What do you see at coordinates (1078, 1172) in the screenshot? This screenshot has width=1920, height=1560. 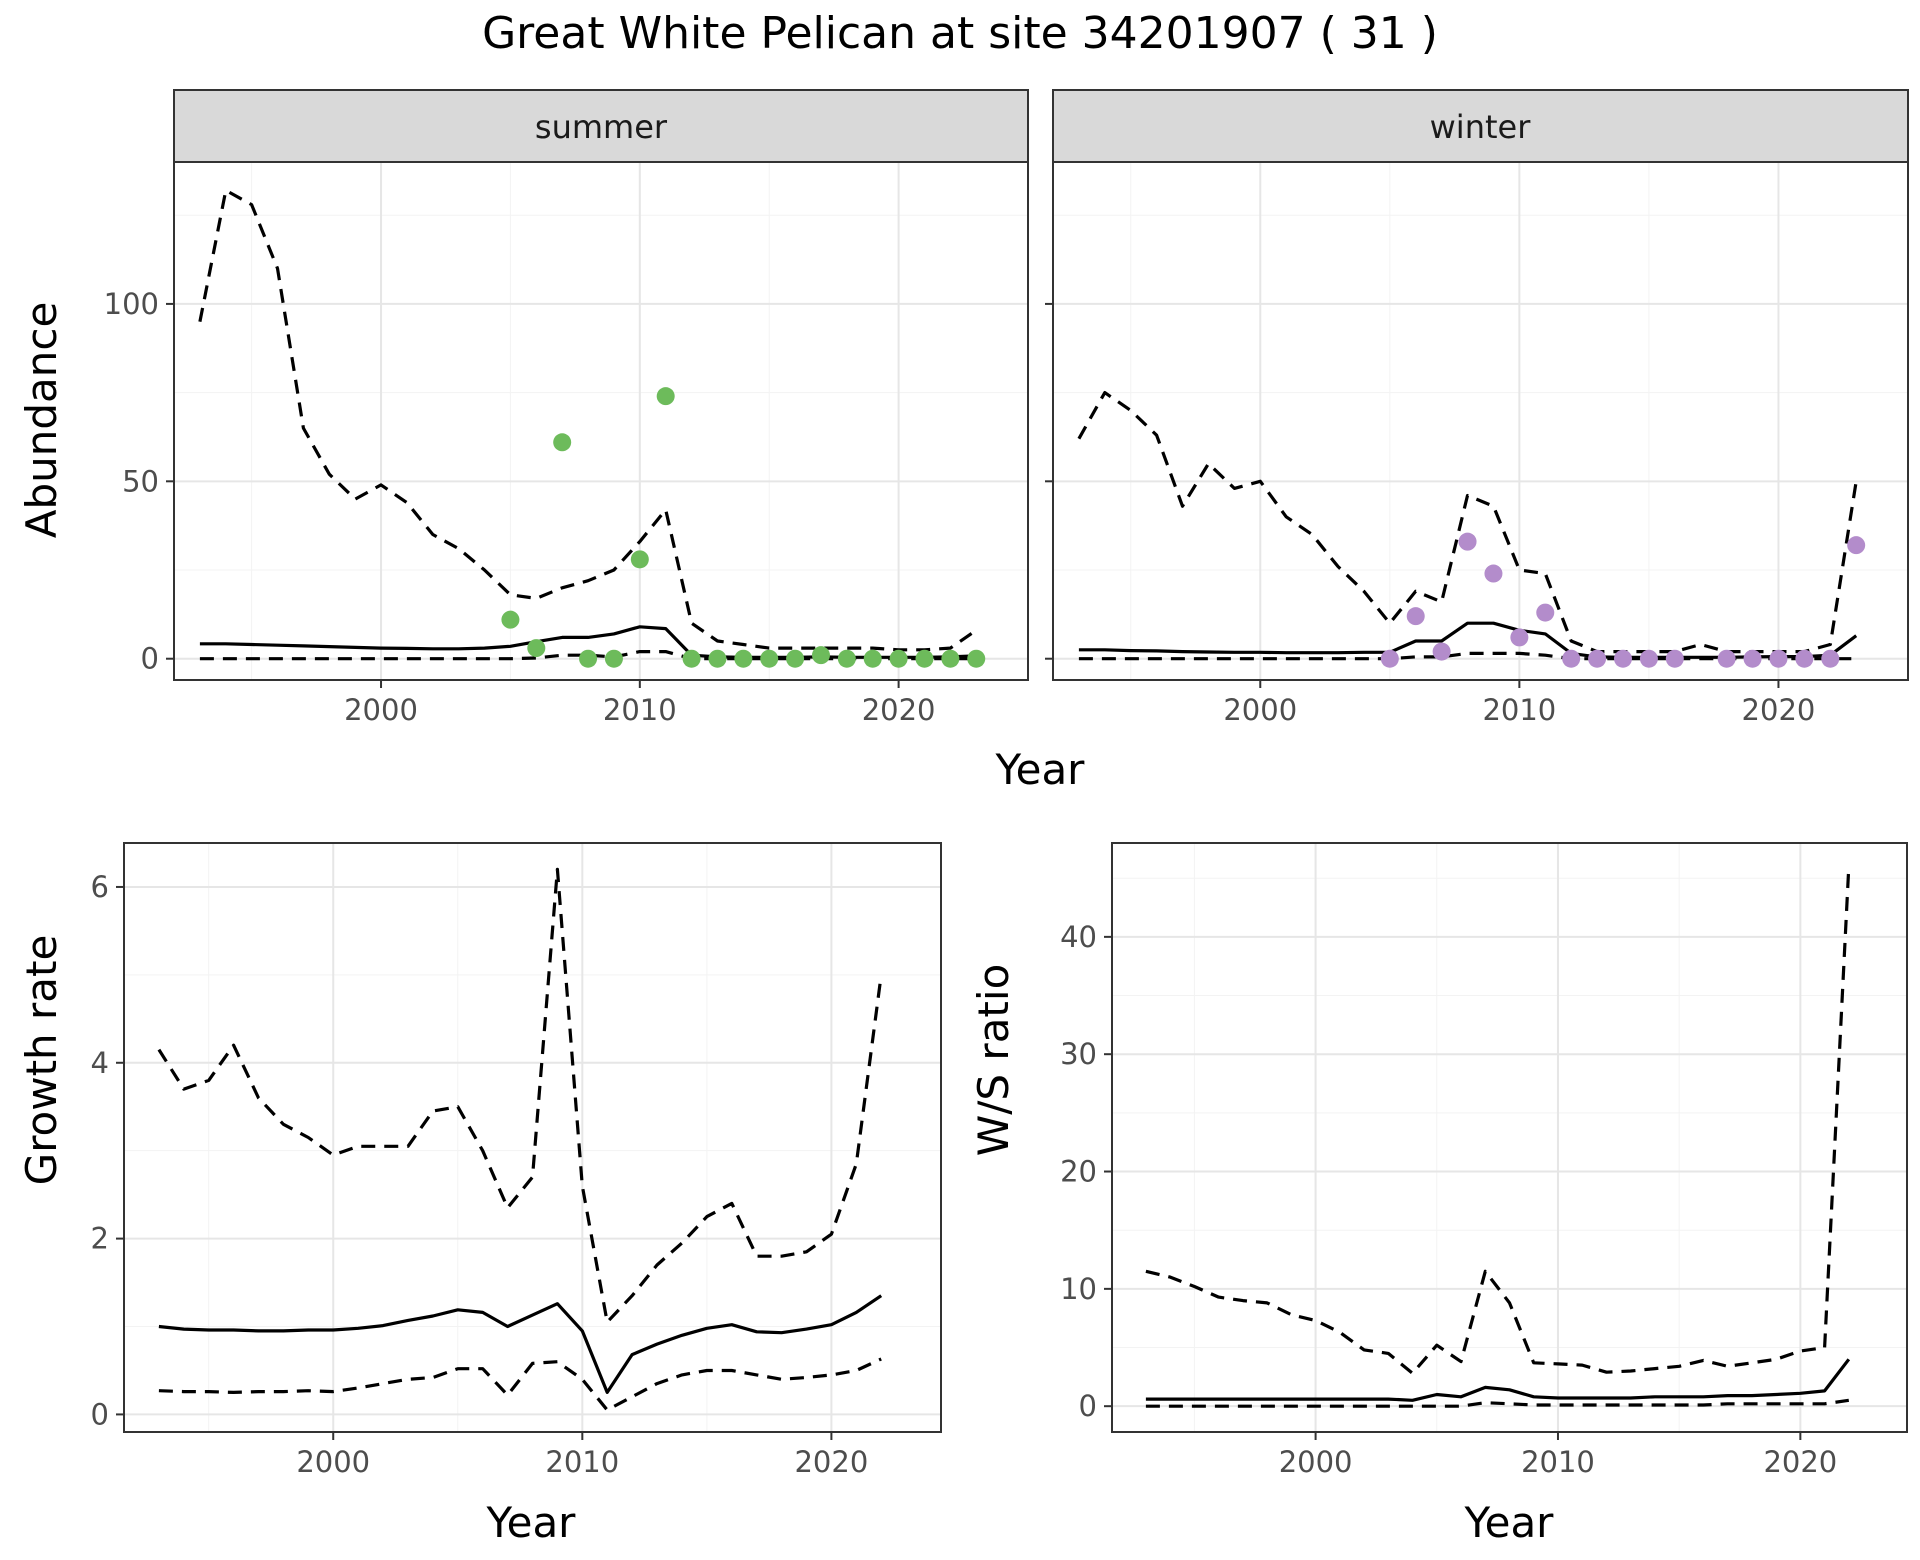 I see `ratio-y-tick-label: 20` at bounding box center [1078, 1172].